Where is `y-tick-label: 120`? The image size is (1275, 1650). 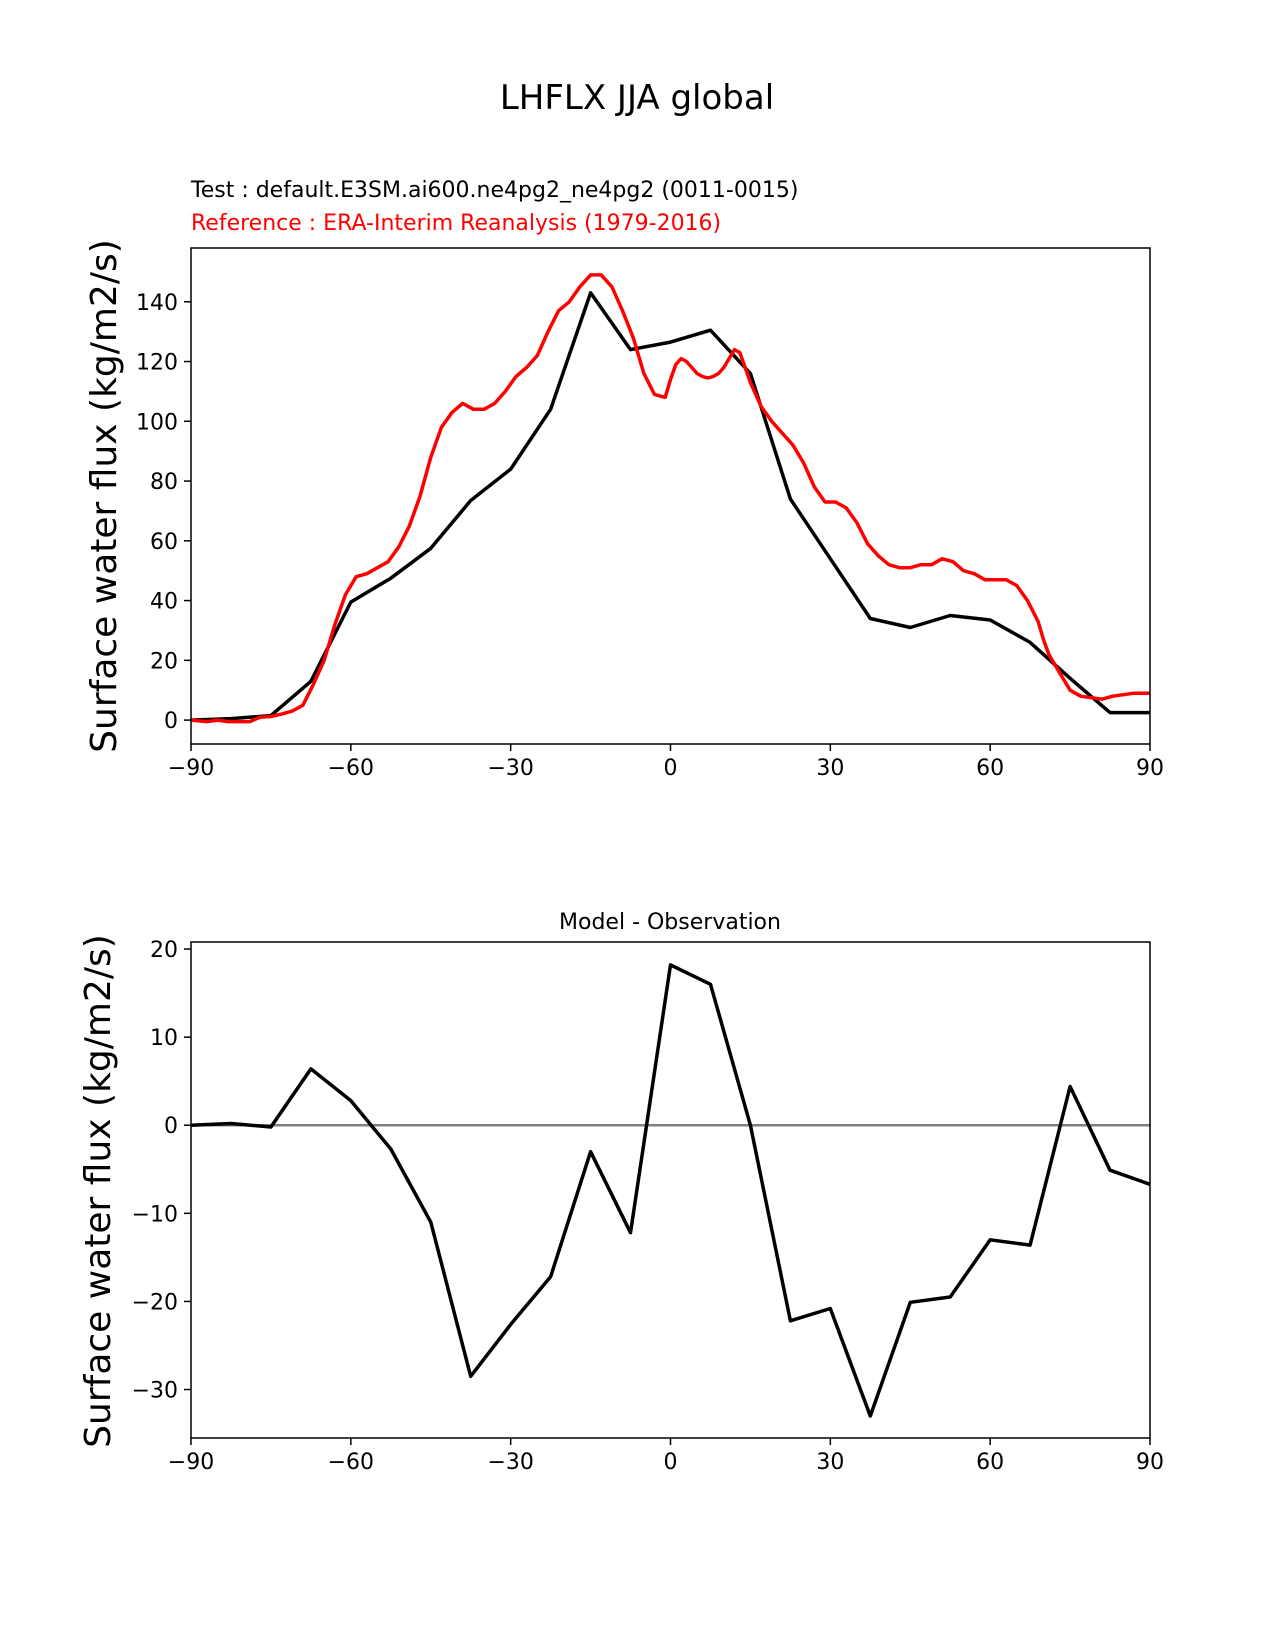 y-tick-label: 120 is located at coordinates (157, 363).